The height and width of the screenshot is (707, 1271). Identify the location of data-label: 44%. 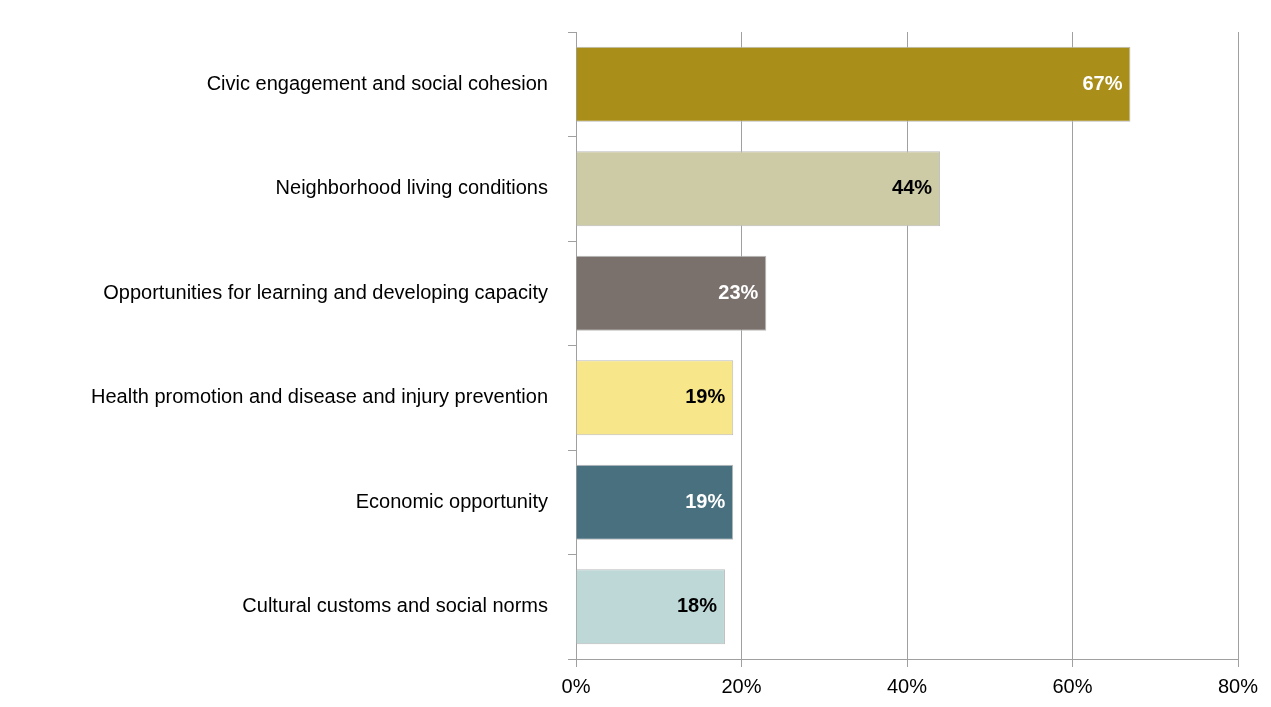
(912, 187).